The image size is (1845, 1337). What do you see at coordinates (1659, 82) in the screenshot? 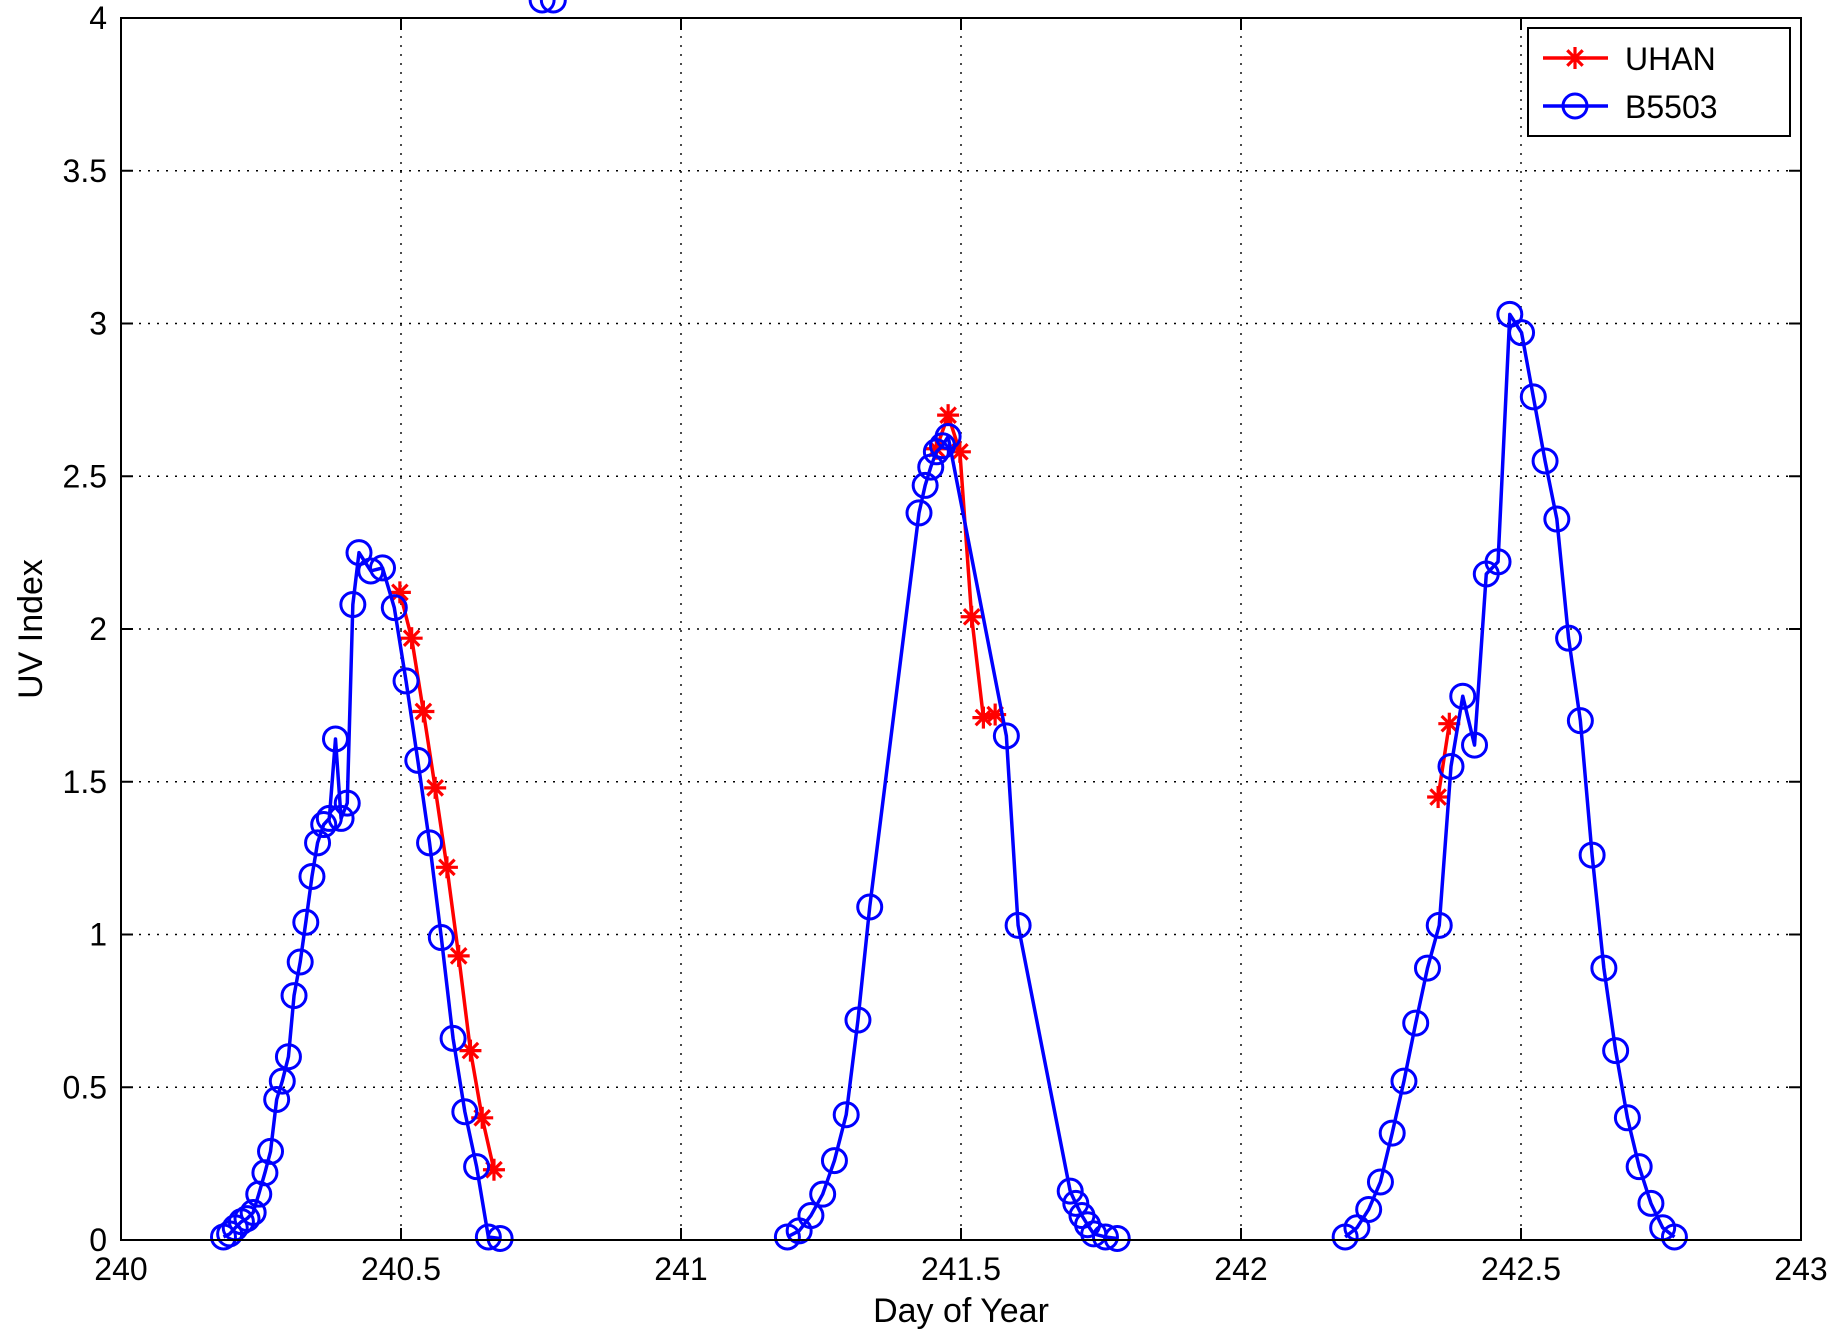
I see `legend: UHAN B5503` at bounding box center [1659, 82].